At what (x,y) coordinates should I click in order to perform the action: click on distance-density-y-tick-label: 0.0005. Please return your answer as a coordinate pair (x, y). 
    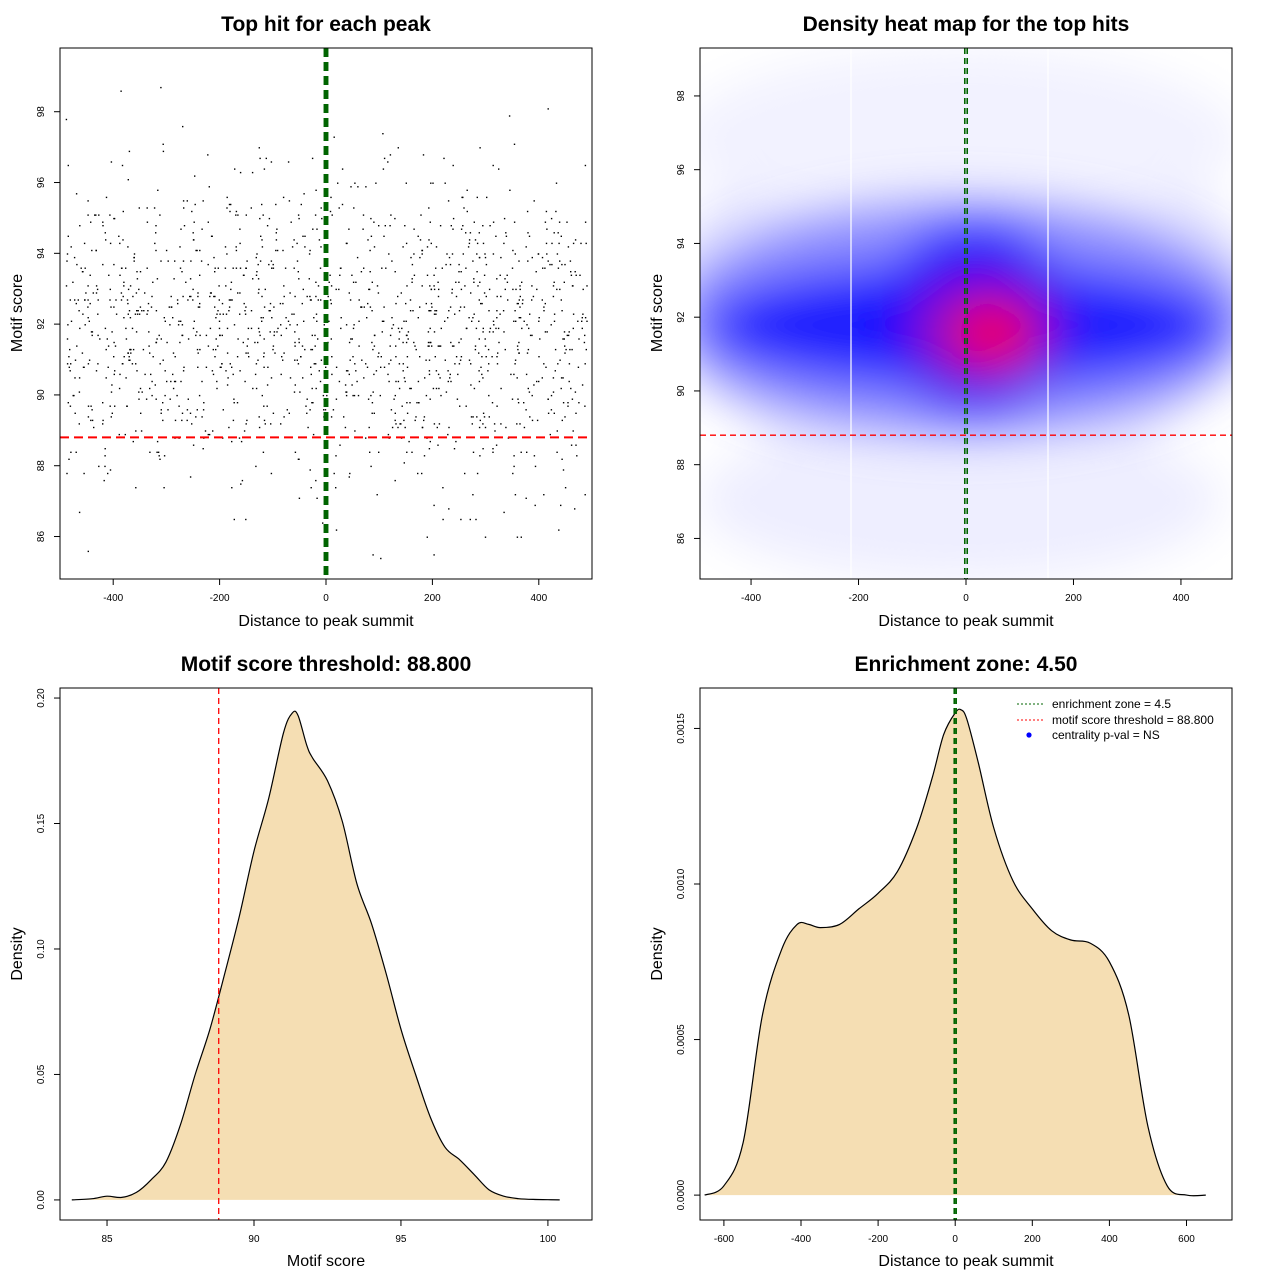
    Looking at the image, I should click on (681, 1039).